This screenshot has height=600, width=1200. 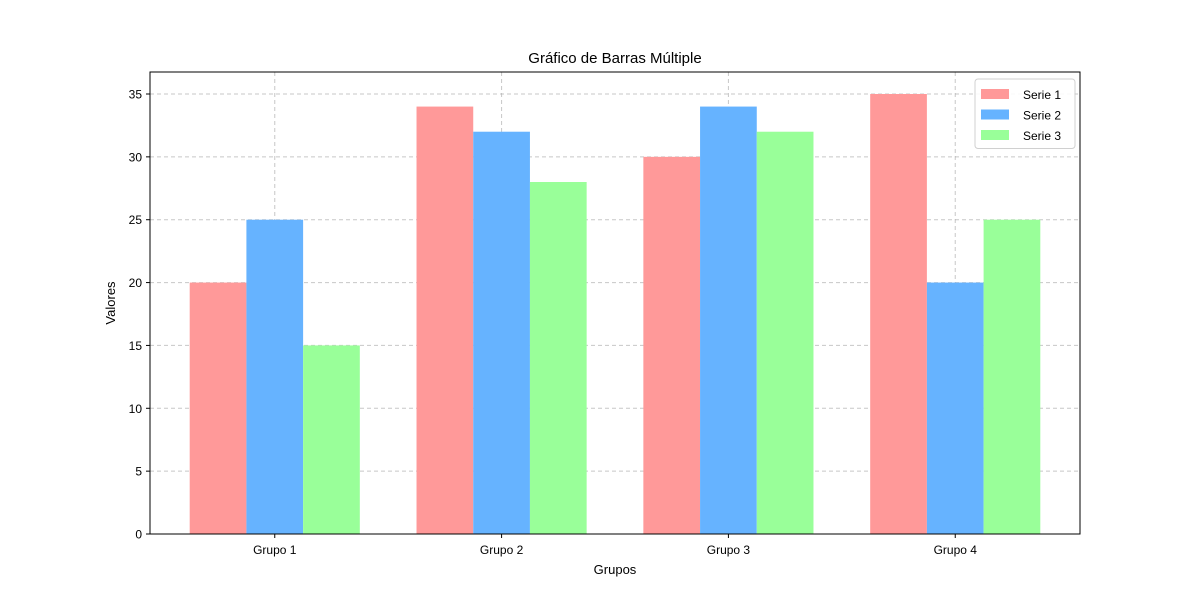 I want to click on x-axis-label: Grupos, so click(x=615, y=569).